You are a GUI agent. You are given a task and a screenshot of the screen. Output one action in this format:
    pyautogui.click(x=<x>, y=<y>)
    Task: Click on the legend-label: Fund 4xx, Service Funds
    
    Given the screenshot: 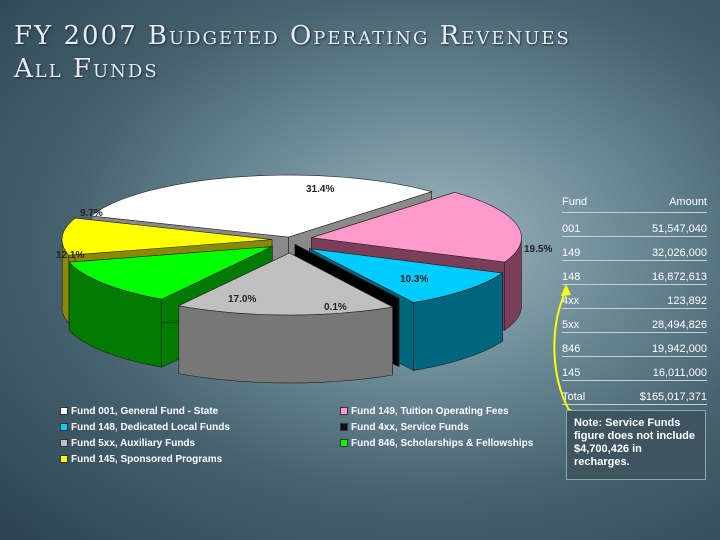 What is the action you would take?
    pyautogui.click(x=410, y=427)
    